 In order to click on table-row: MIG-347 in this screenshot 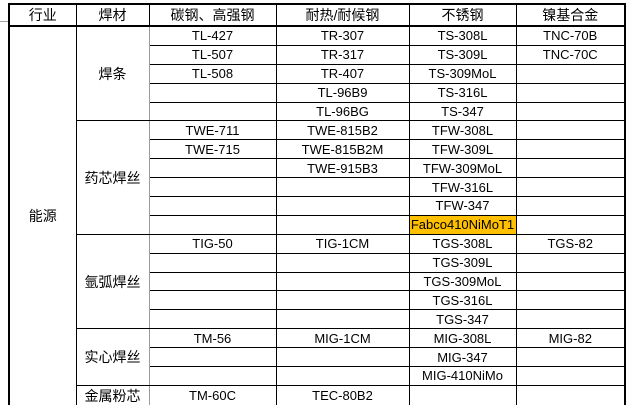, I will do `click(317, 357)`.